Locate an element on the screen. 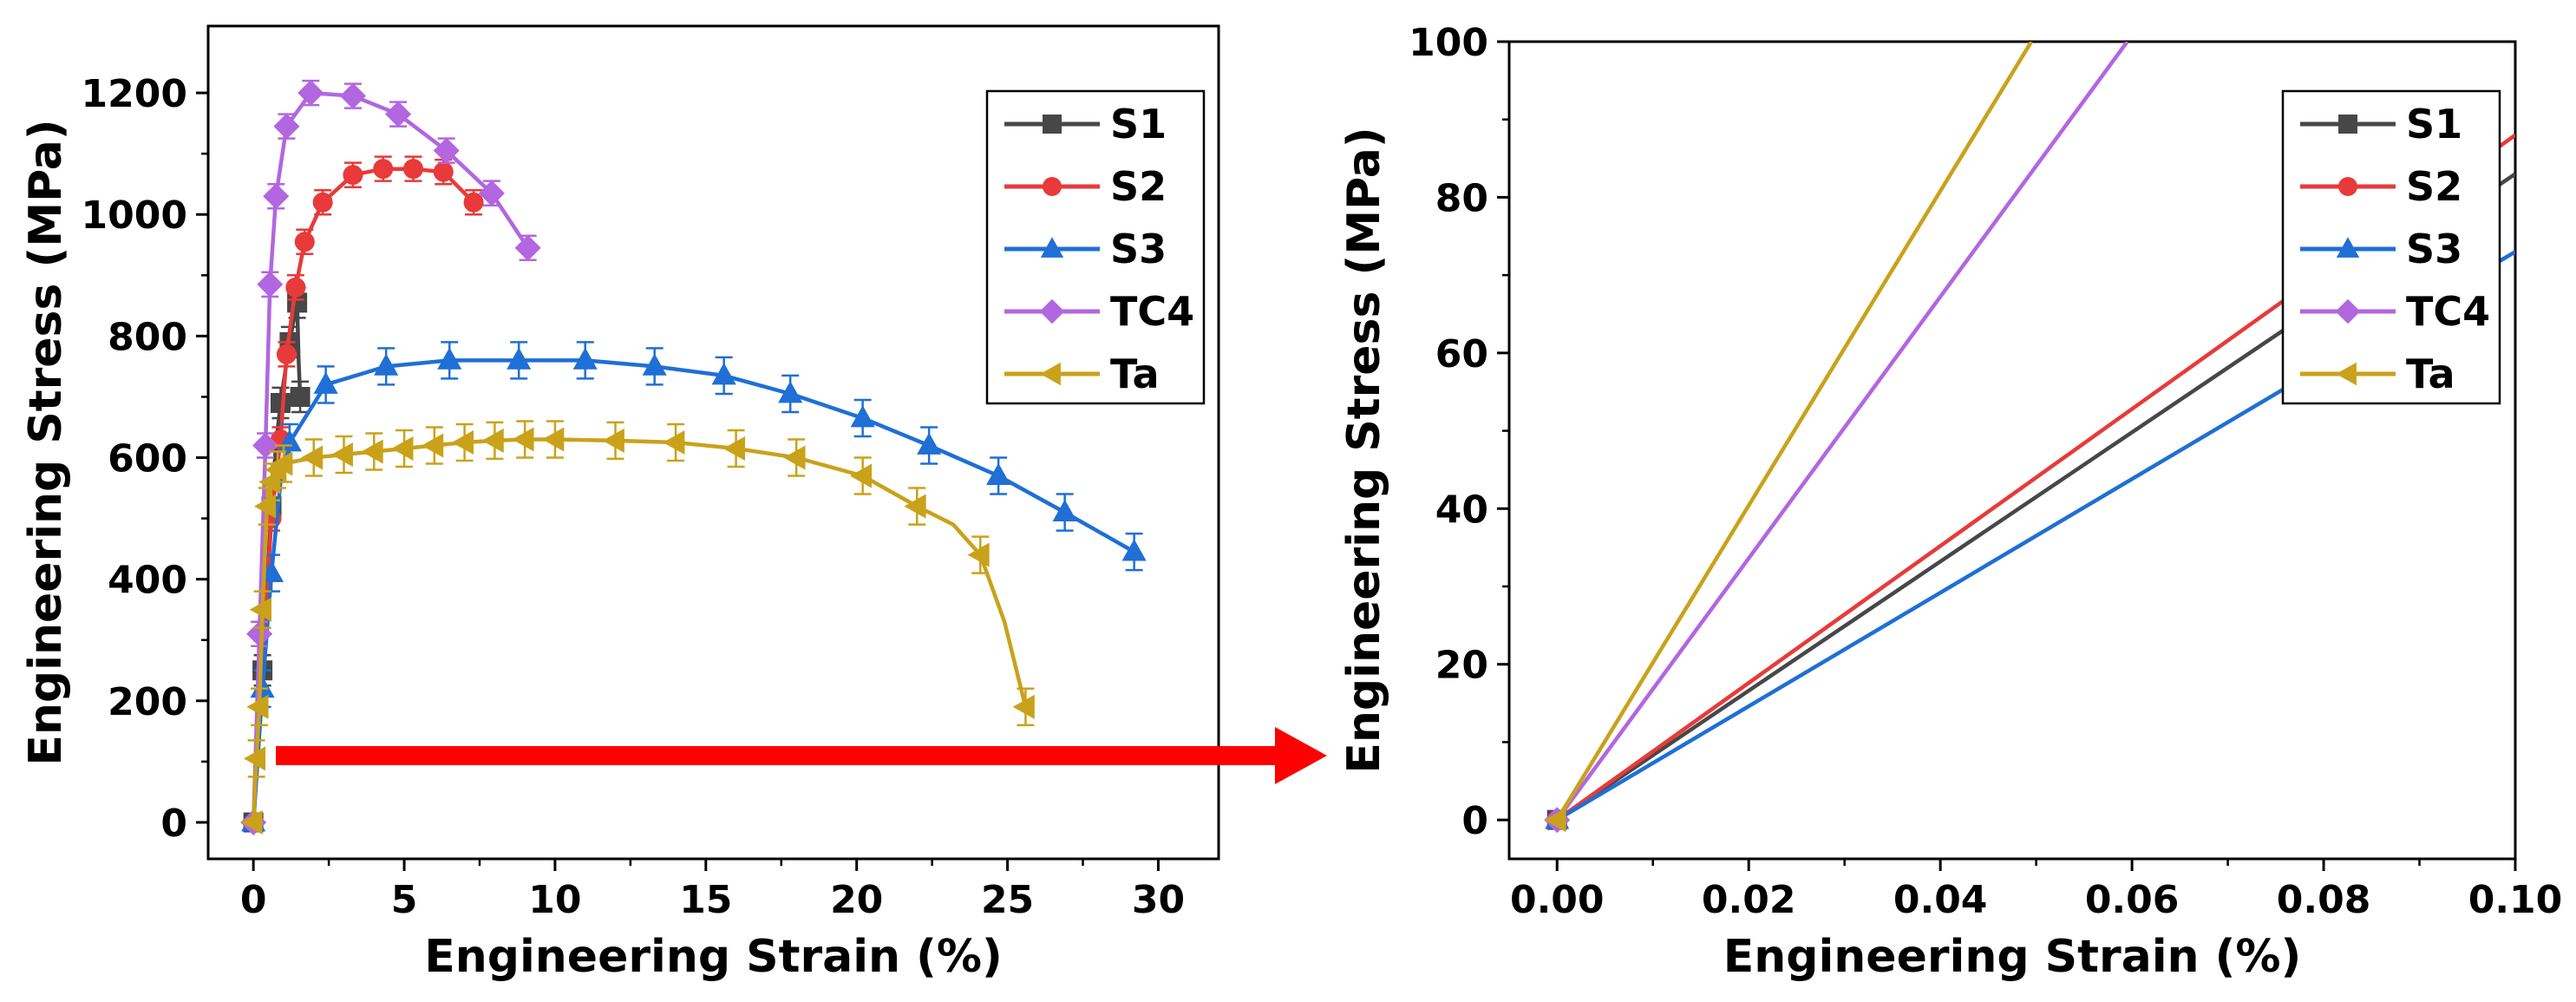  series-line-S2 is located at coordinates (363, 495).